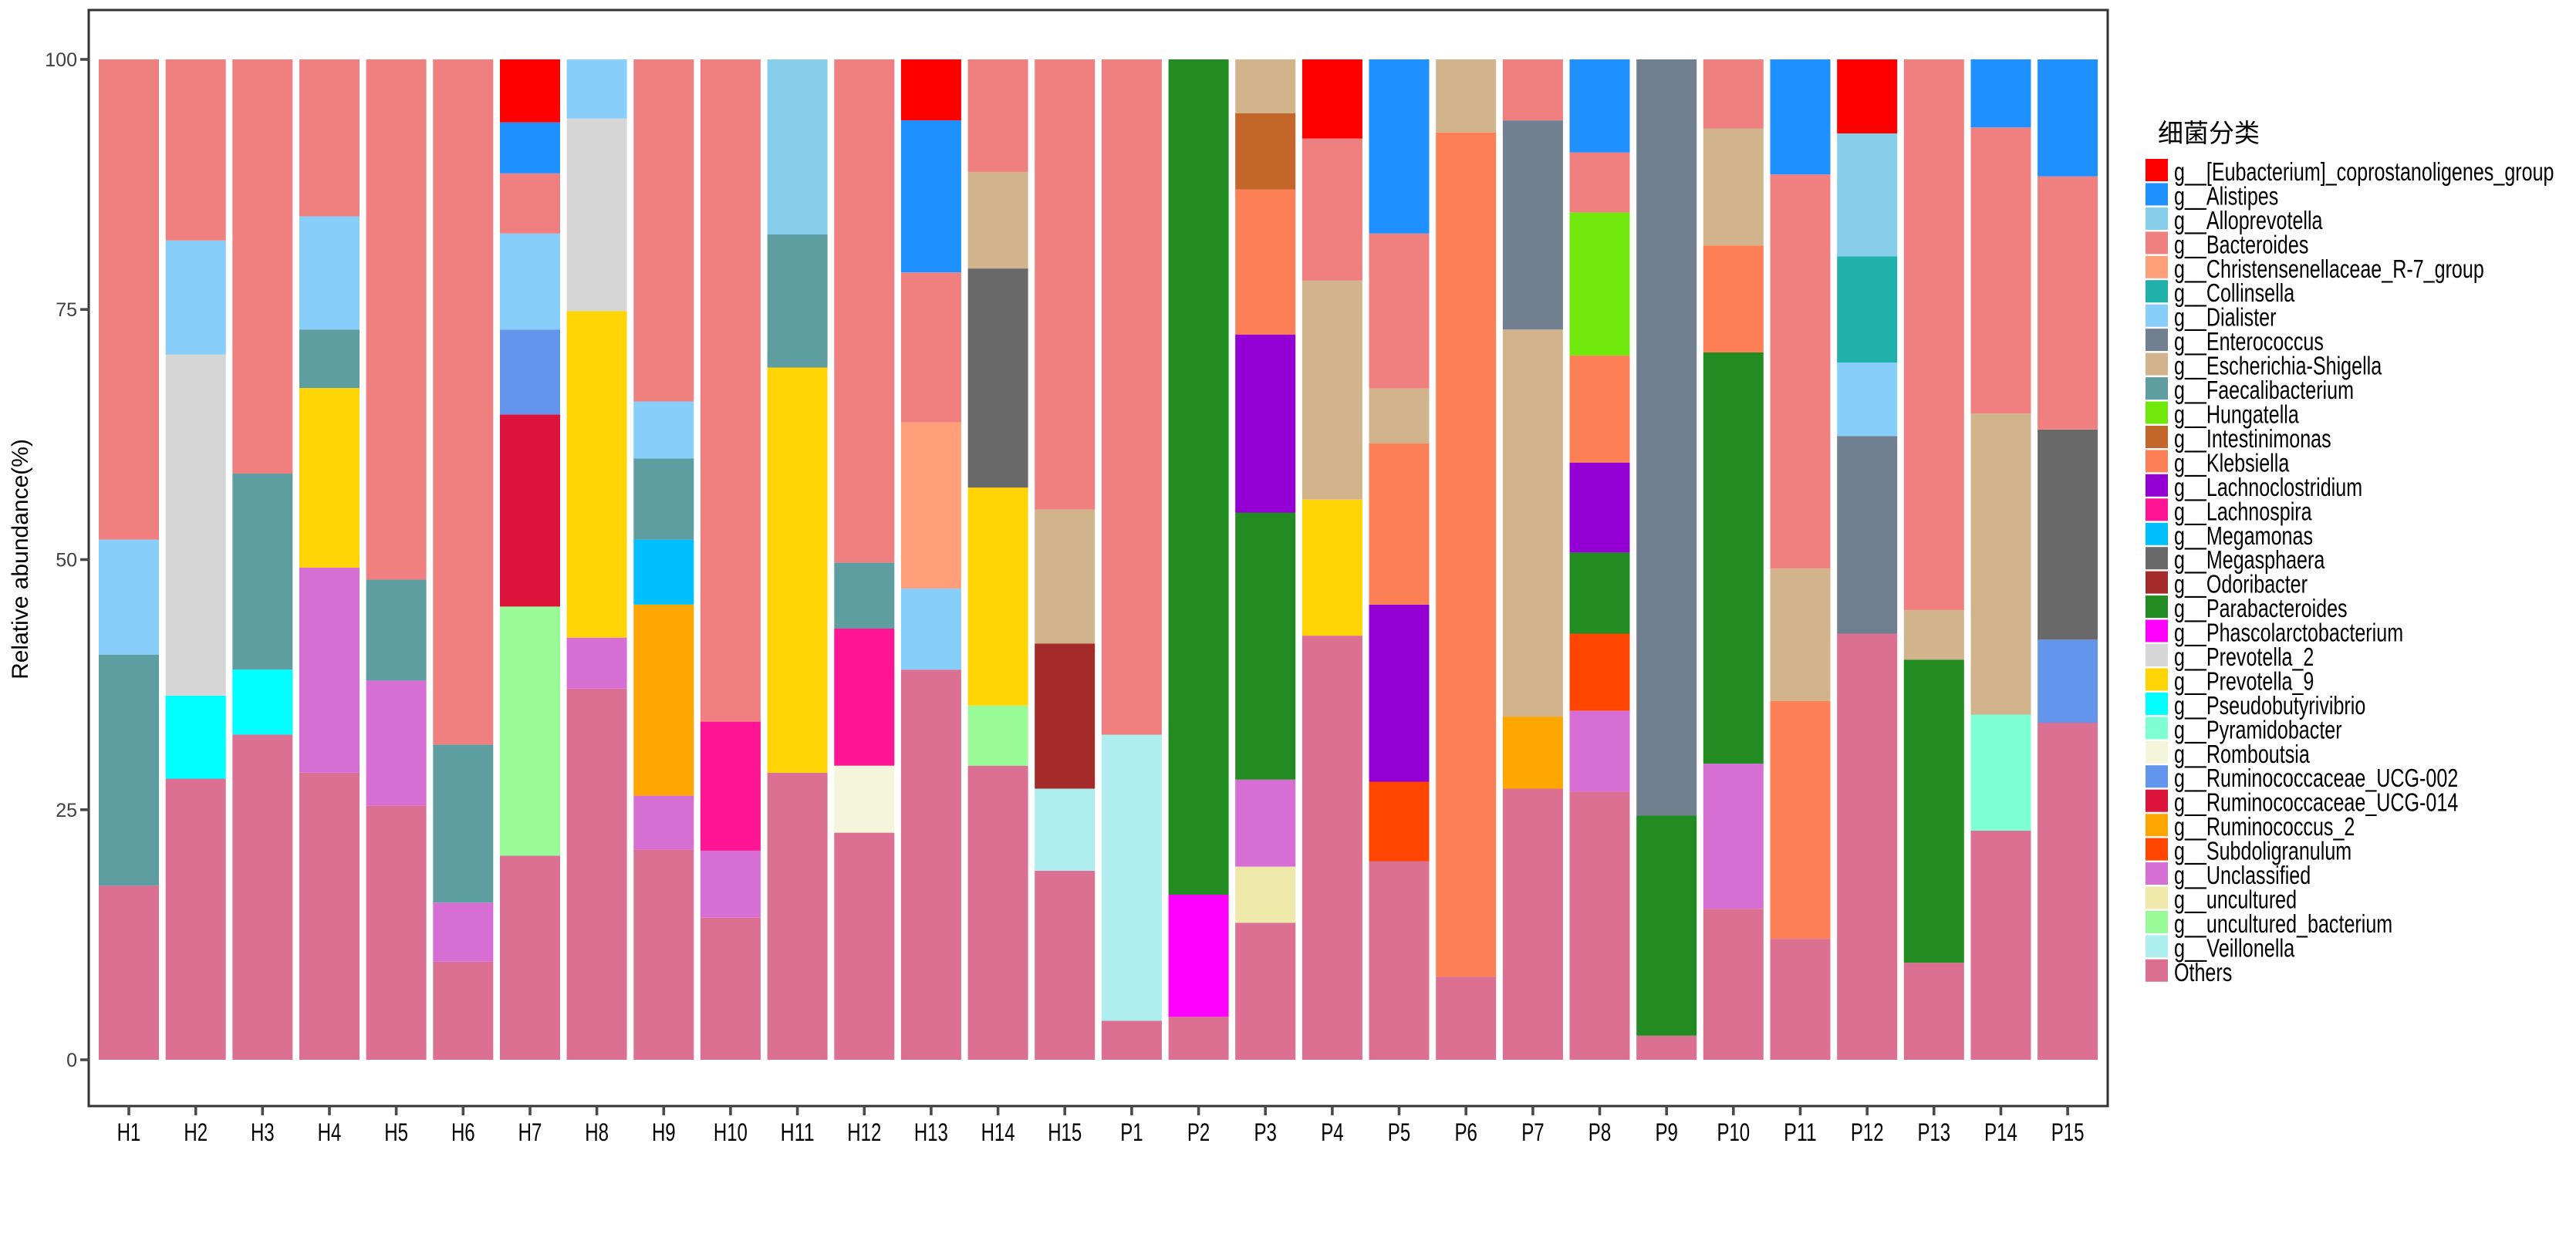  I want to click on svg-text: Relative abundance(%), so click(20, 559).